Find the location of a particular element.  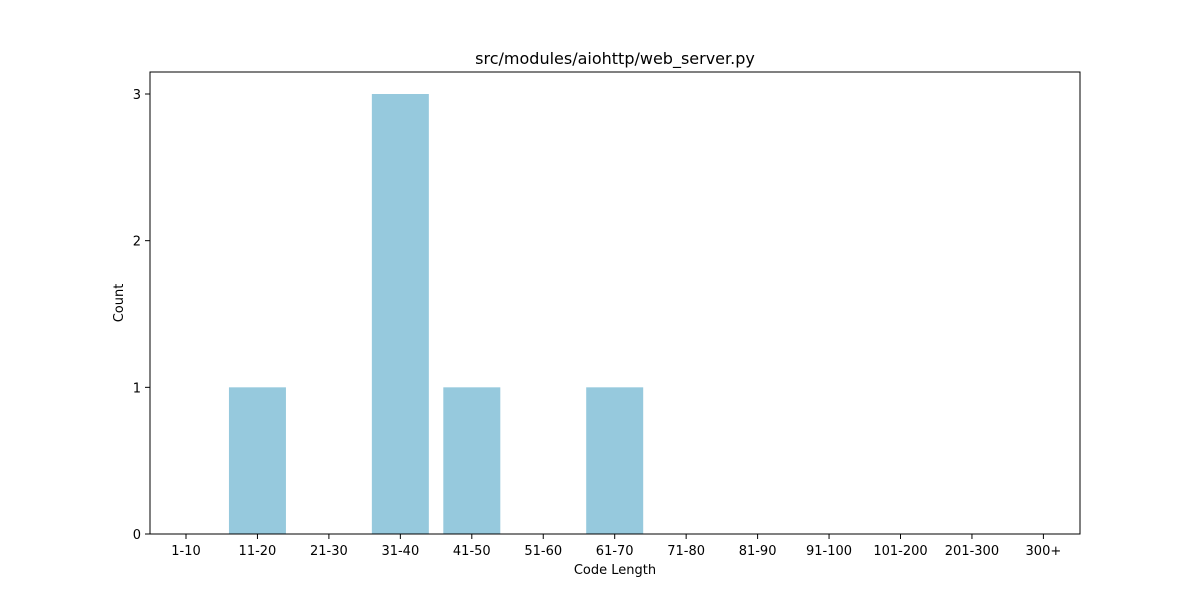

x-tick-label: 201-300 is located at coordinates (972, 551).